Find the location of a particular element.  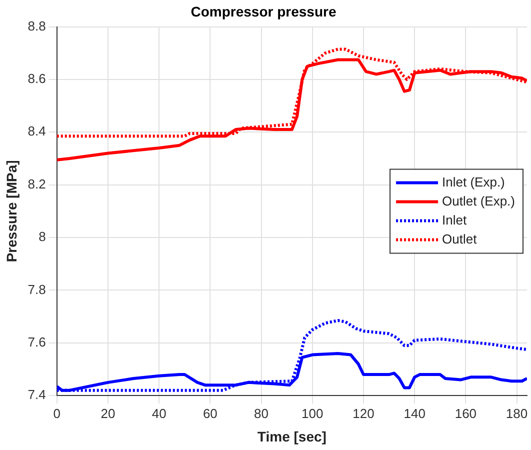

y-tick-label: 7.6 is located at coordinates (37, 342).